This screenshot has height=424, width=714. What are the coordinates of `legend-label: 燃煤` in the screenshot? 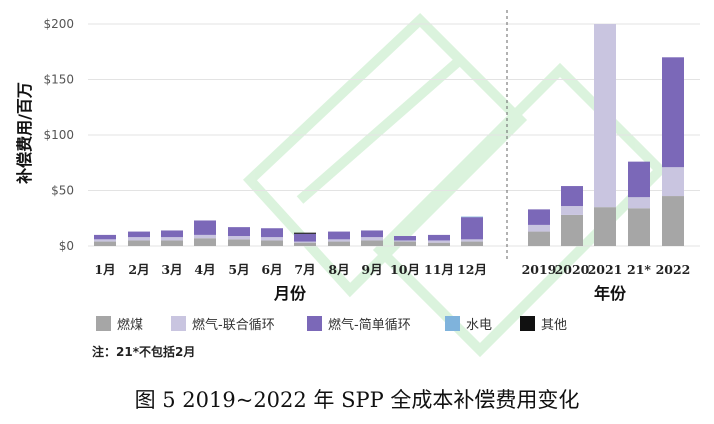 It's located at (130, 325).